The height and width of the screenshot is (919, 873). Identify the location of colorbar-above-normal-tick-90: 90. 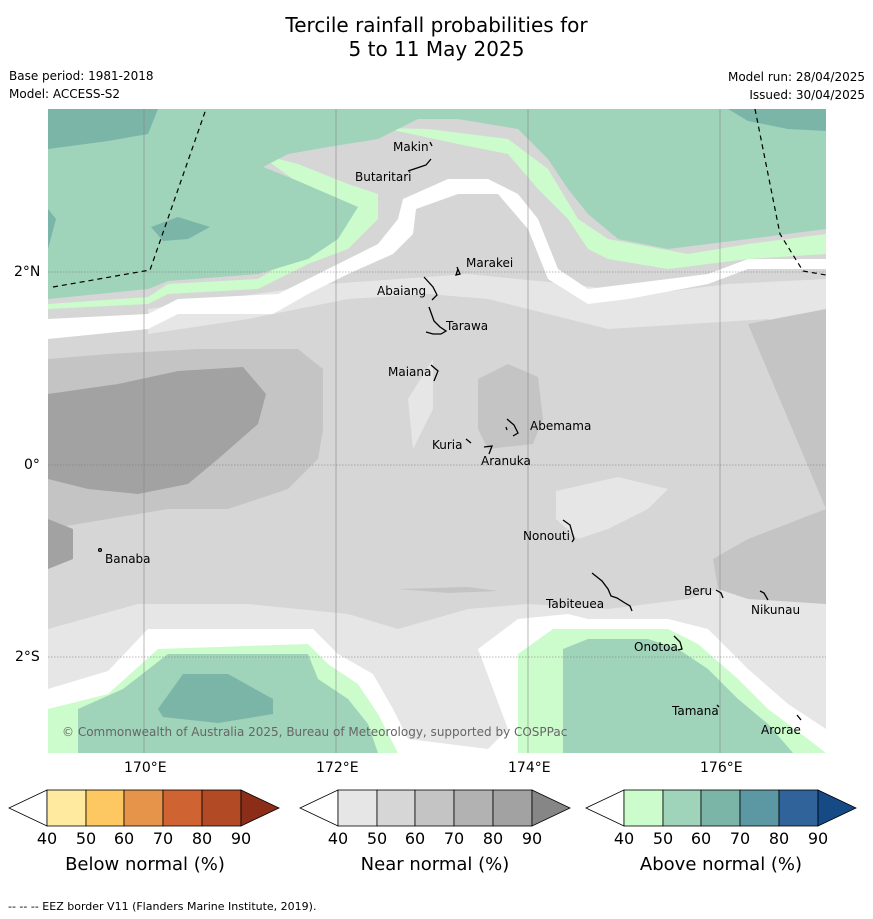
(818, 838).